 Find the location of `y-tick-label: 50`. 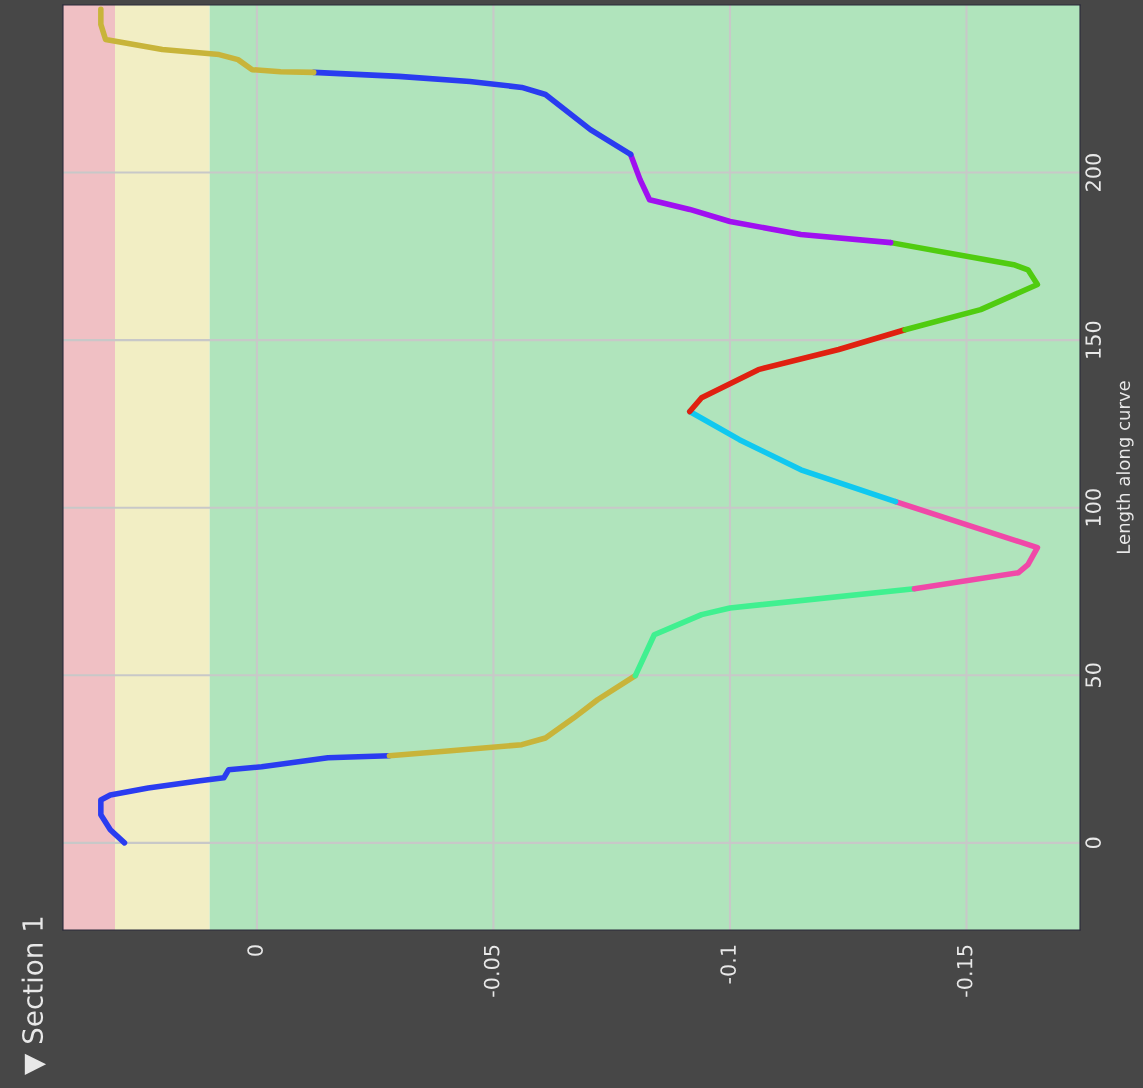

y-tick-label: 50 is located at coordinates (1093, 675).